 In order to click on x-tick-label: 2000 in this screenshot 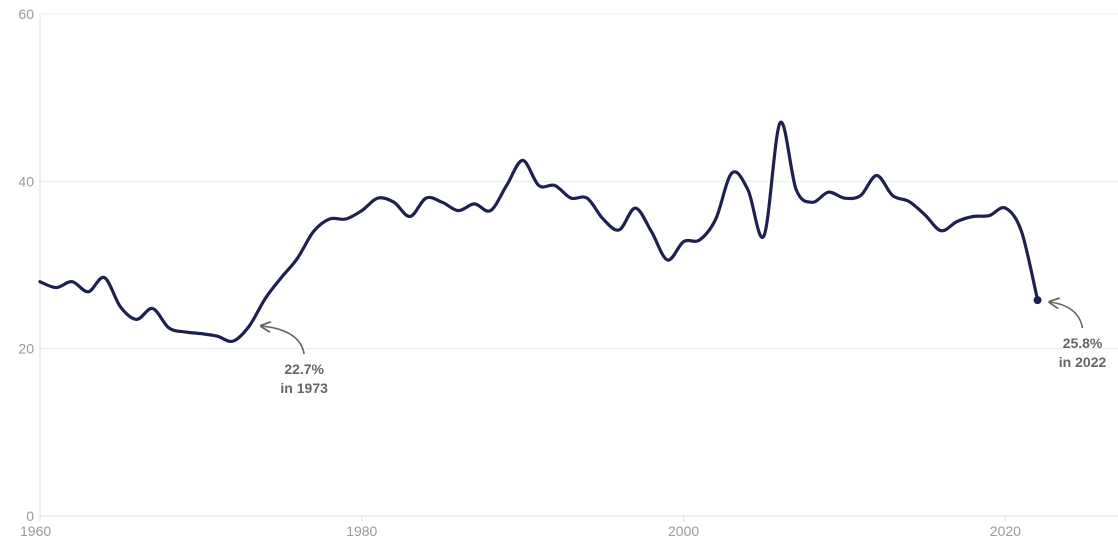, I will do `click(683, 531)`.